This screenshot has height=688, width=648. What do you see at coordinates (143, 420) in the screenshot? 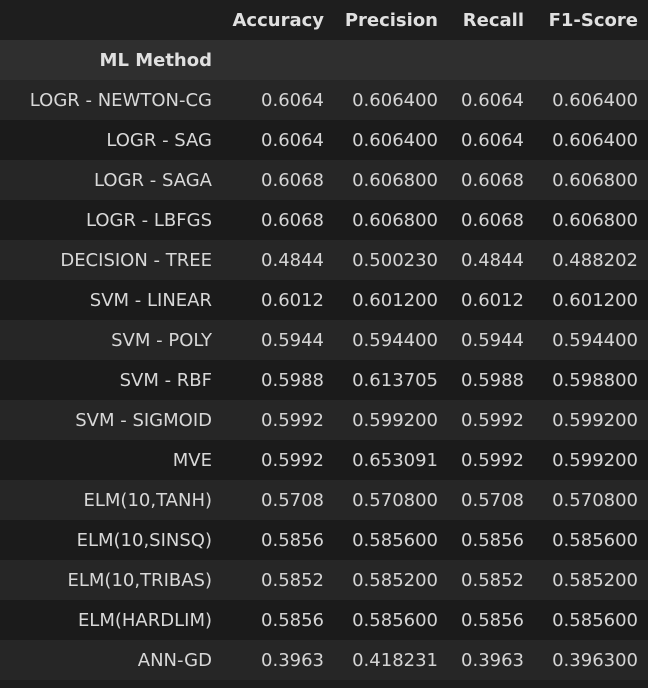
I see `row-label: SVM - SIGMOID` at bounding box center [143, 420].